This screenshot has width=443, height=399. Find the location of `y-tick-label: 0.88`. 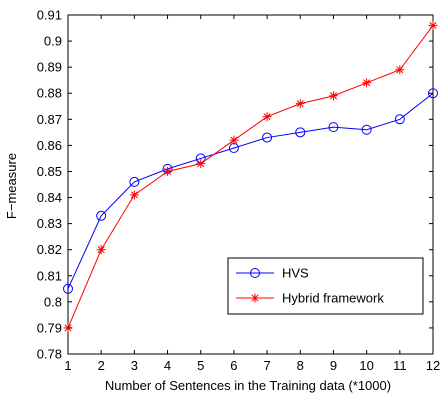

y-tick-label: 0.88 is located at coordinates (49, 93).